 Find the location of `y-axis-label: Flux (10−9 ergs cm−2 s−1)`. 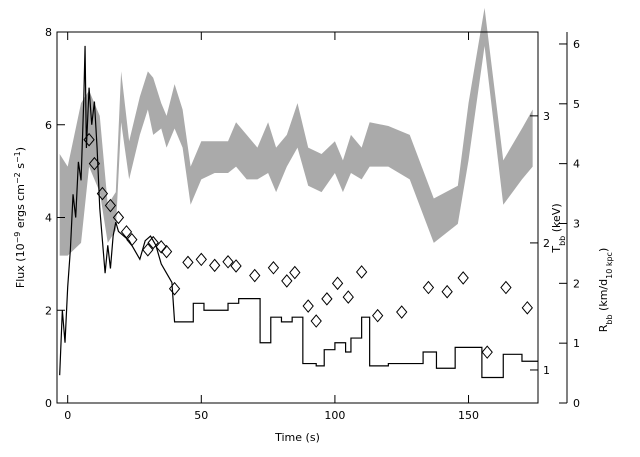

y-axis-label: Flux (10−9 ergs cm−2 s−1) is located at coordinates (20, 217).